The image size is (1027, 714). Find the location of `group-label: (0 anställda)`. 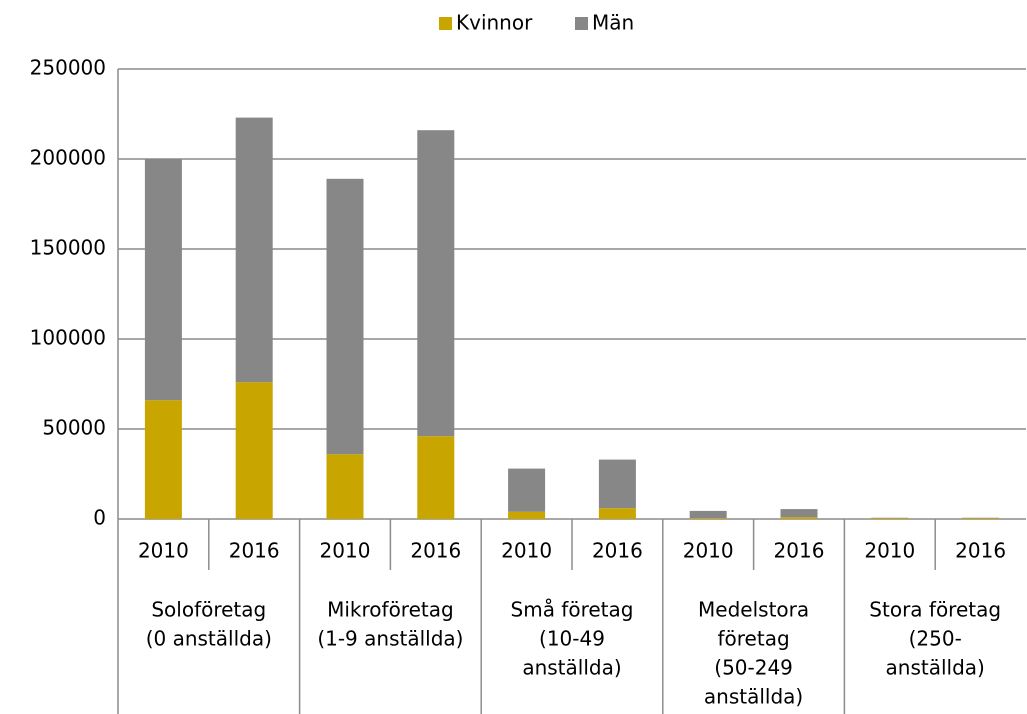

group-label: (0 anställda) is located at coordinates (209, 639).